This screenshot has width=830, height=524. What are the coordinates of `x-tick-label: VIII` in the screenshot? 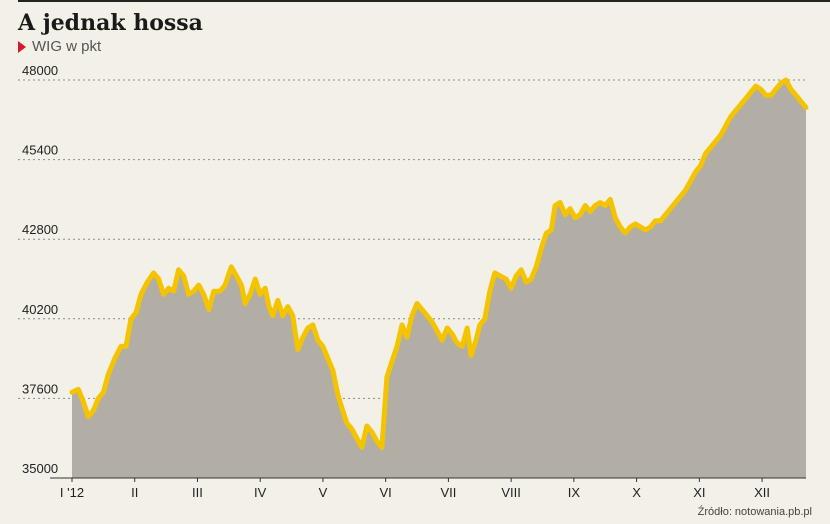 It's located at (511, 492).